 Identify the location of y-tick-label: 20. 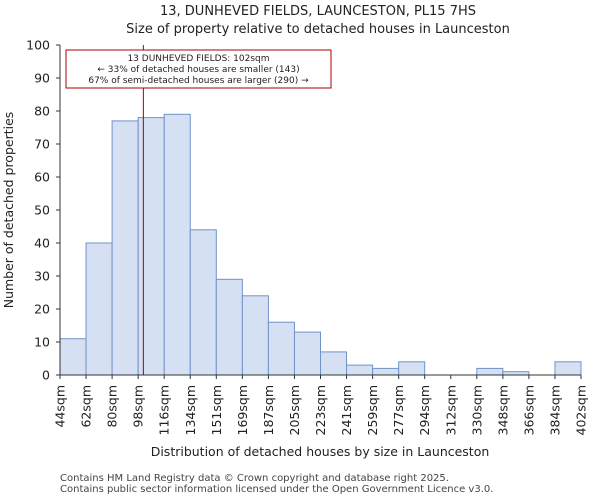
(42, 309).